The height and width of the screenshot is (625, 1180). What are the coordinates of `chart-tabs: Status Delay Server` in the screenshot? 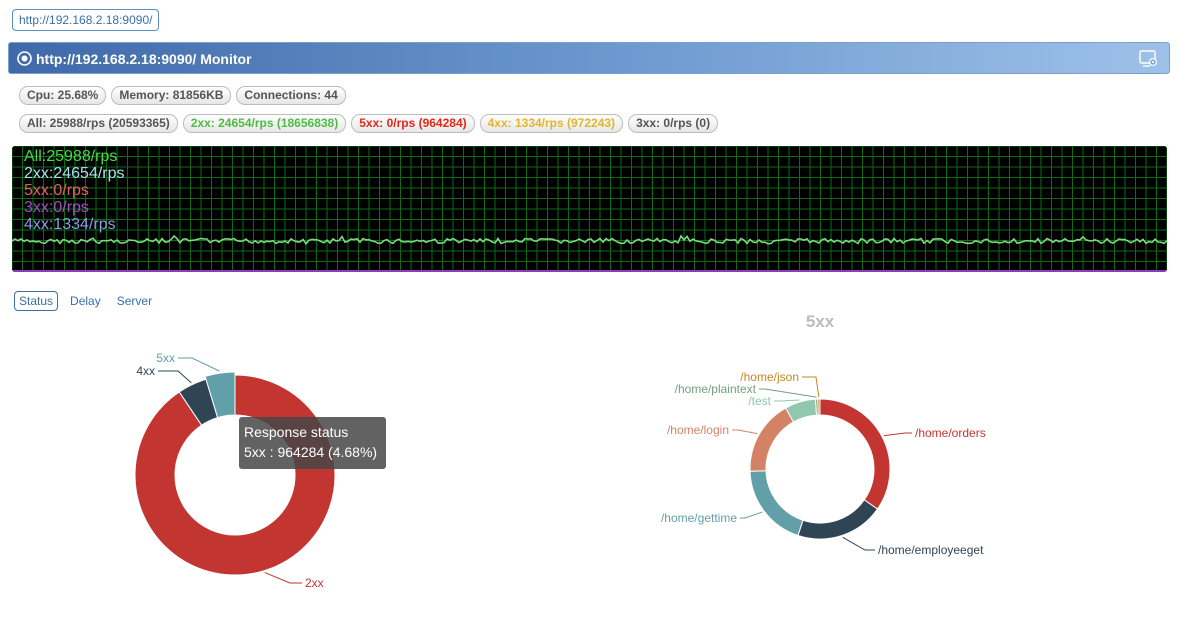 It's located at (85, 301).